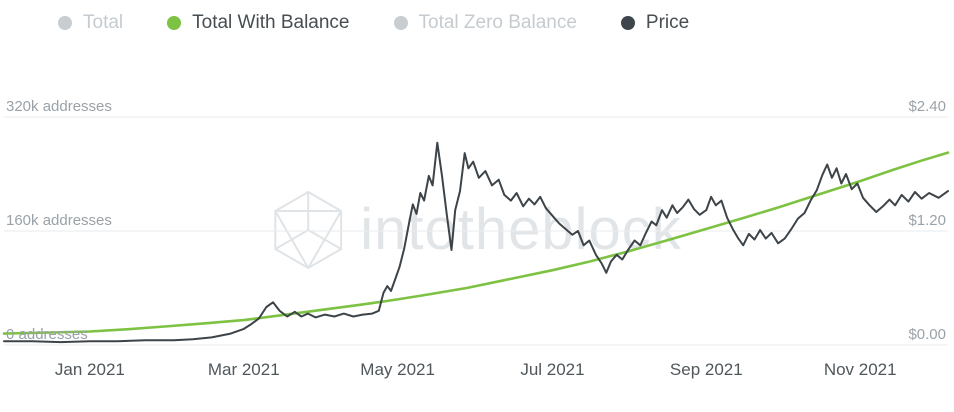 The height and width of the screenshot is (412, 954). What do you see at coordinates (271, 22) in the screenshot?
I see `legend-label-total-with-balance: Total With Balance` at bounding box center [271, 22].